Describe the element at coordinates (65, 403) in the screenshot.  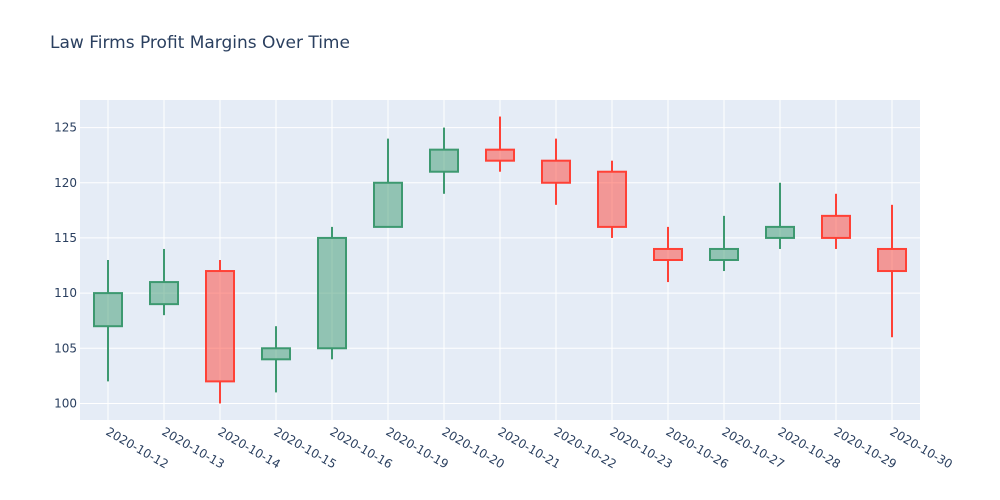
I see `y-tick-label: 100` at that location.